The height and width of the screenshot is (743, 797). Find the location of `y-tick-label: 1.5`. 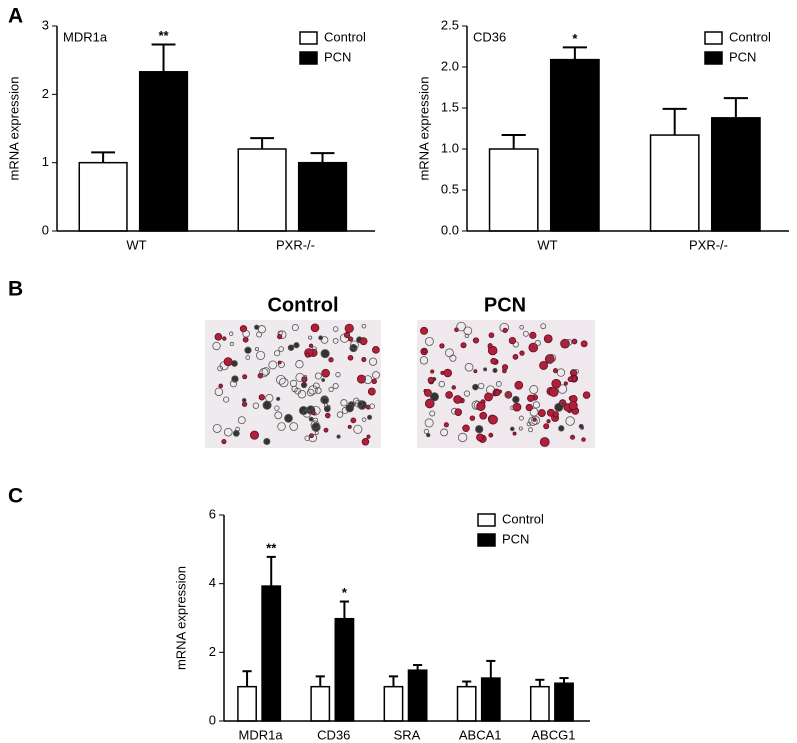

y-tick-label: 1.5 is located at coordinates (450, 106).